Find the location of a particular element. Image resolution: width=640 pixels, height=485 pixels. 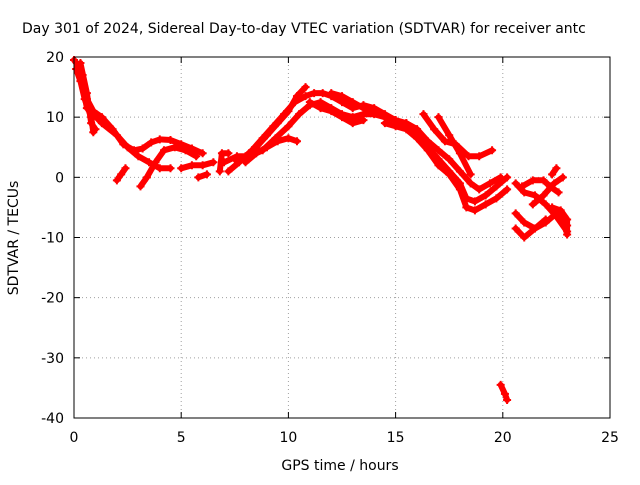

y-tick-label: 0 is located at coordinates (59, 178).